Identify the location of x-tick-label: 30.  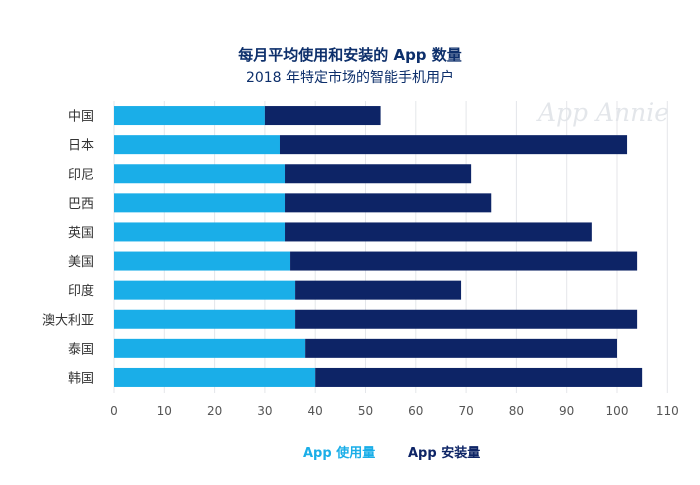
(264, 411).